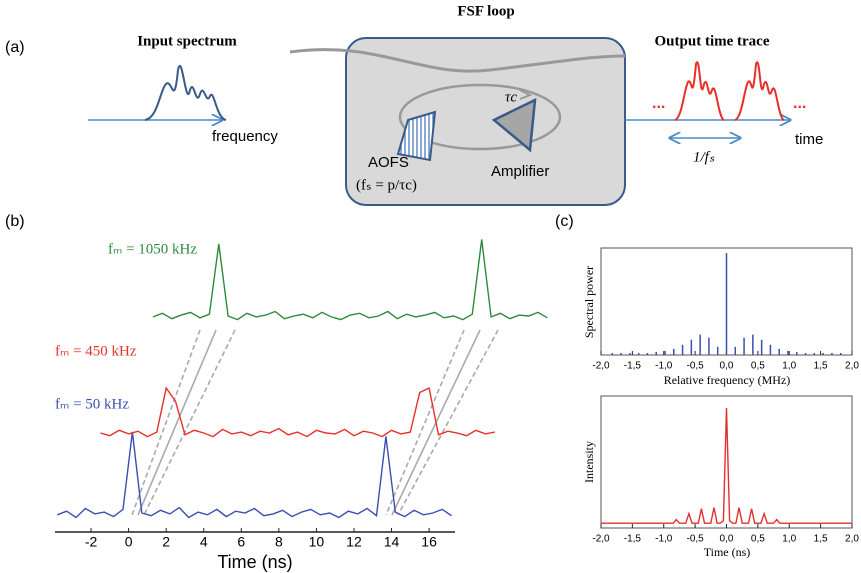 The width and height of the screenshot is (861, 573). What do you see at coordinates (416, 136) in the screenshot?
I see `aofs-icon` at bounding box center [416, 136].